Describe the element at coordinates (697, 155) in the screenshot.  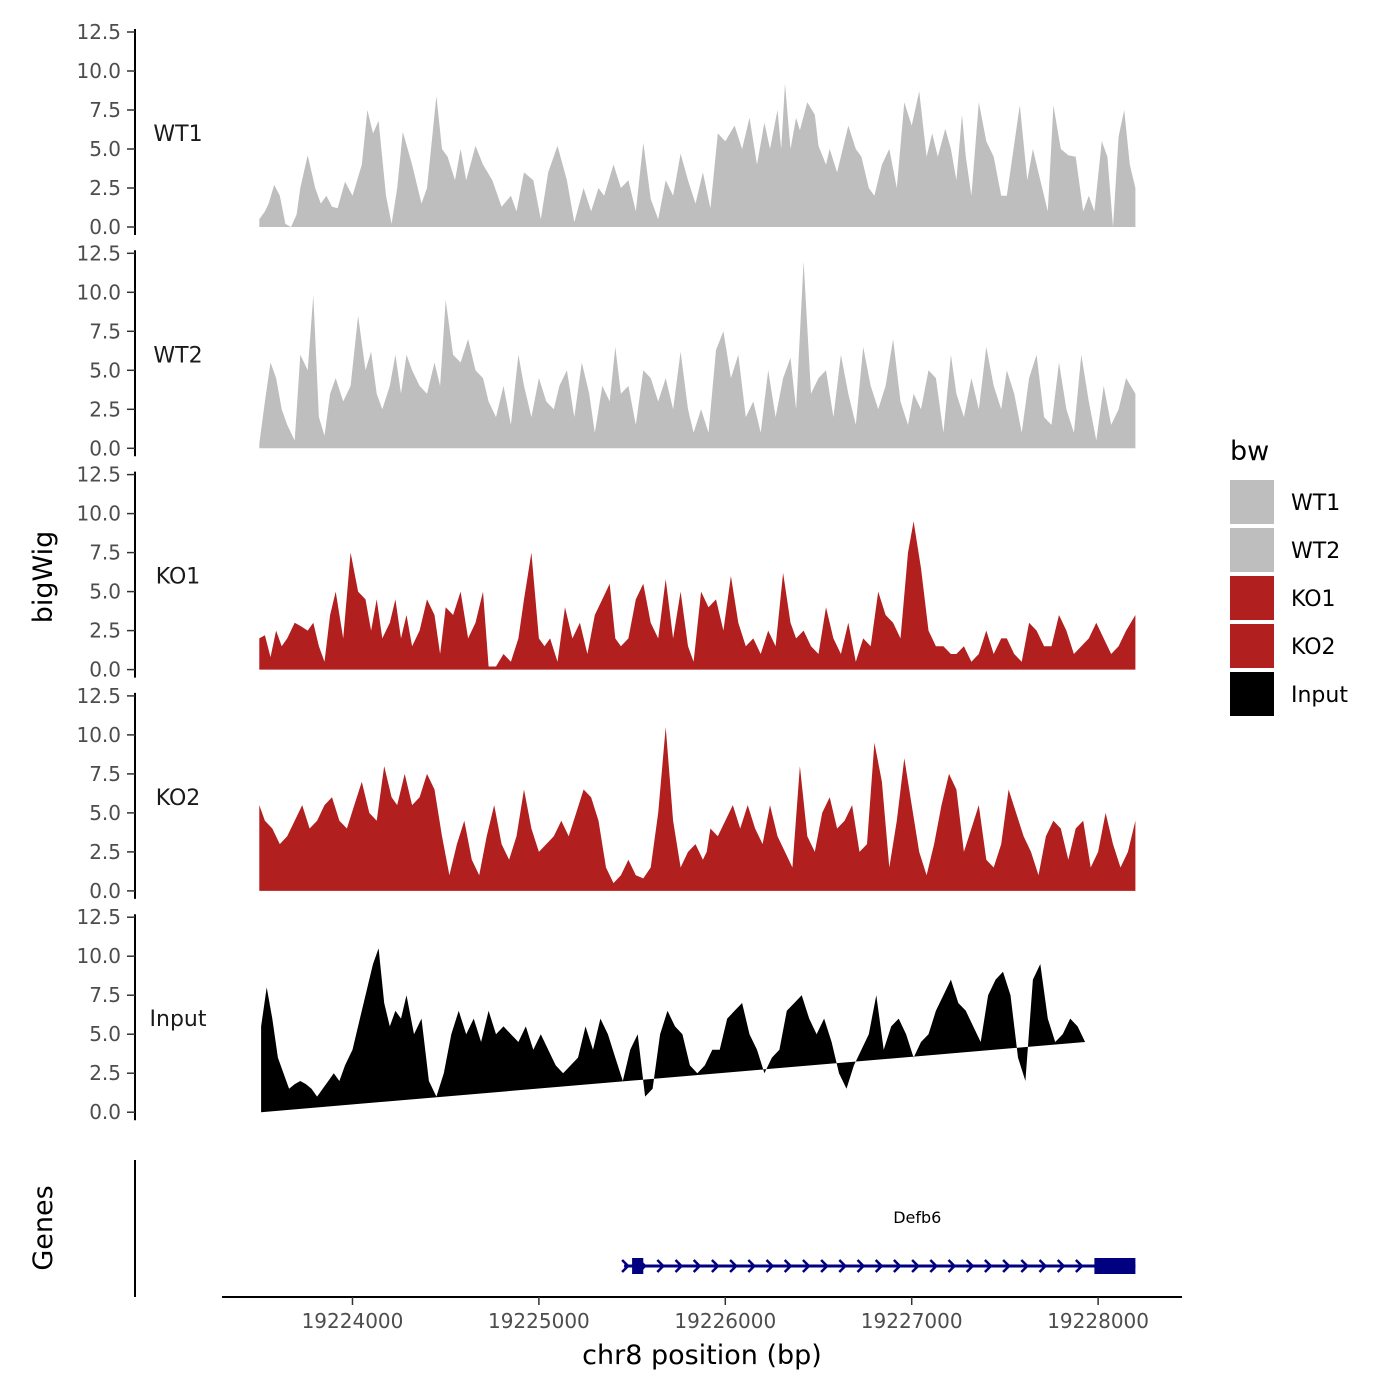
I see `signal-area-wt1` at that location.